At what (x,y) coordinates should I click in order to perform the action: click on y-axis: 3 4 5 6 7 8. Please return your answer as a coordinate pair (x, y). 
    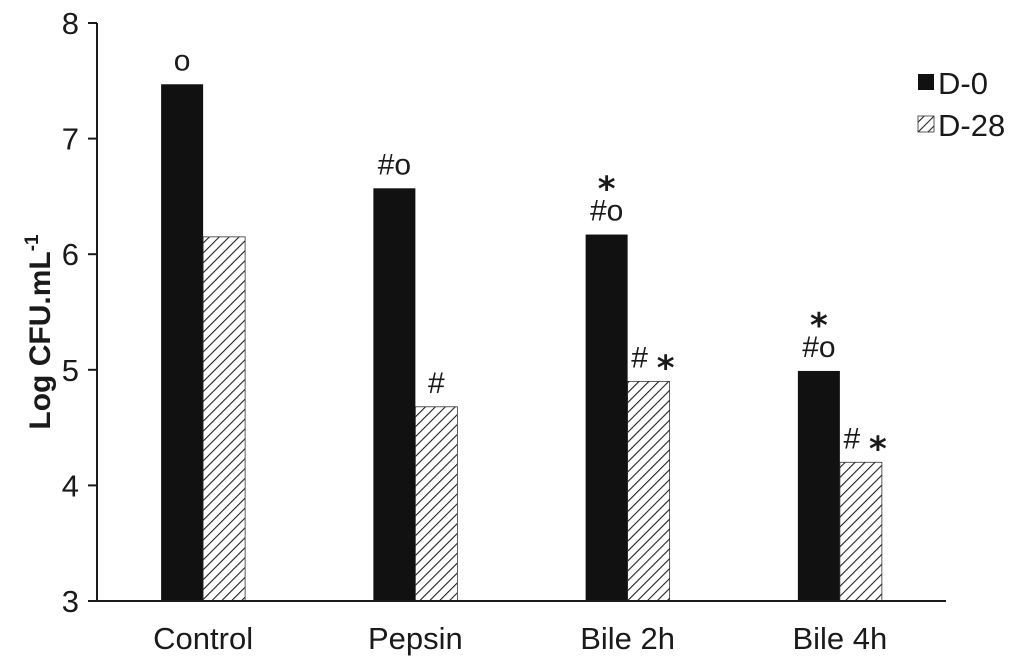
    Looking at the image, I should click on (80, 312).